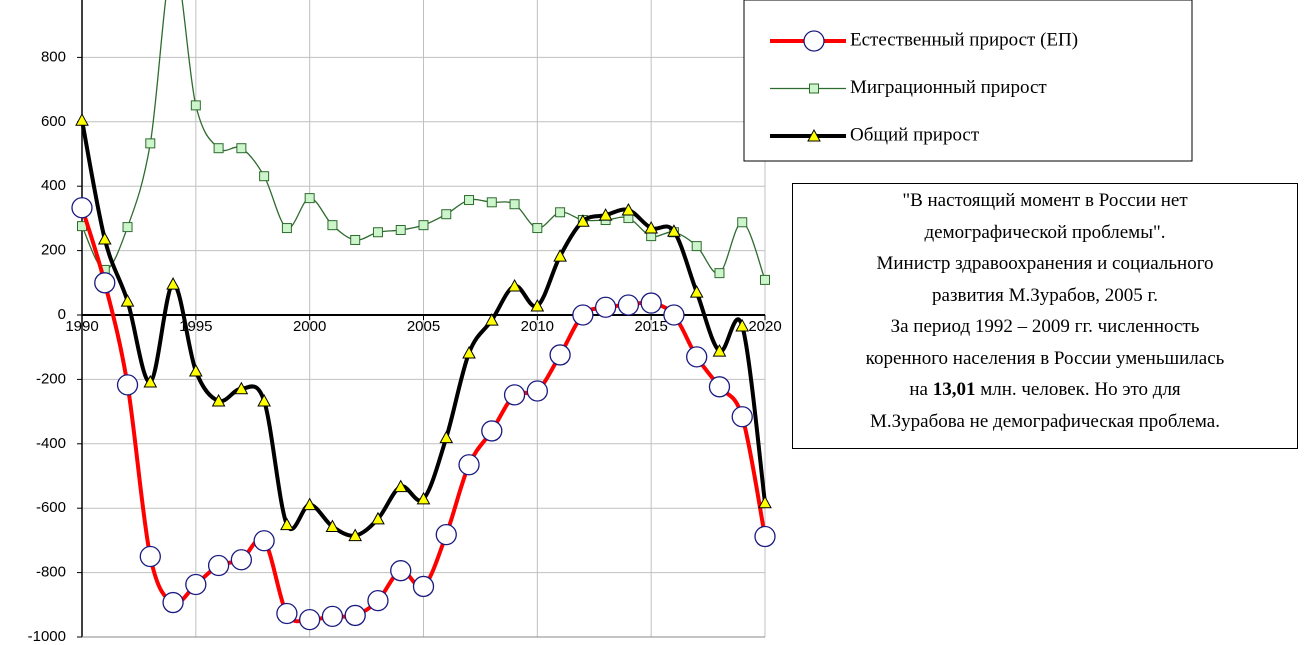 This screenshot has height=645, width=1305. What do you see at coordinates (51, 507) in the screenshot?
I see `y-tick-label: -600` at bounding box center [51, 507].